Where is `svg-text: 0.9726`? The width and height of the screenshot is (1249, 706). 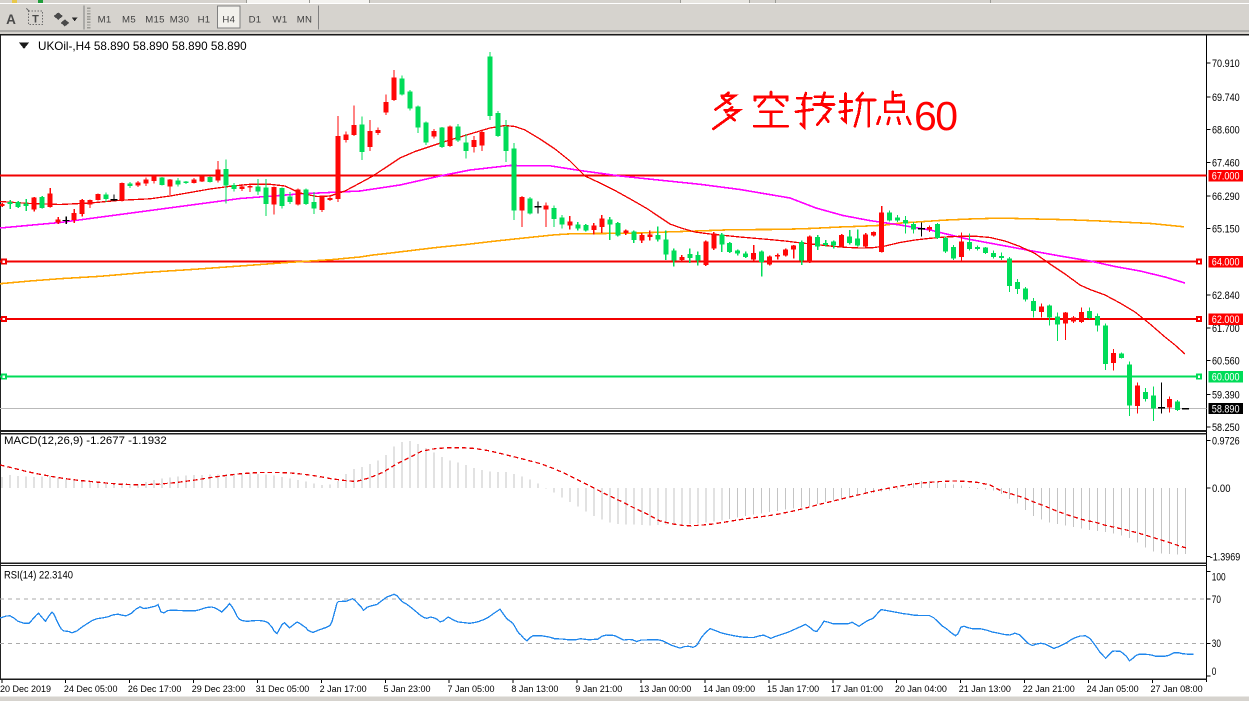
svg-text: 0.9726 is located at coordinates (1226, 442).